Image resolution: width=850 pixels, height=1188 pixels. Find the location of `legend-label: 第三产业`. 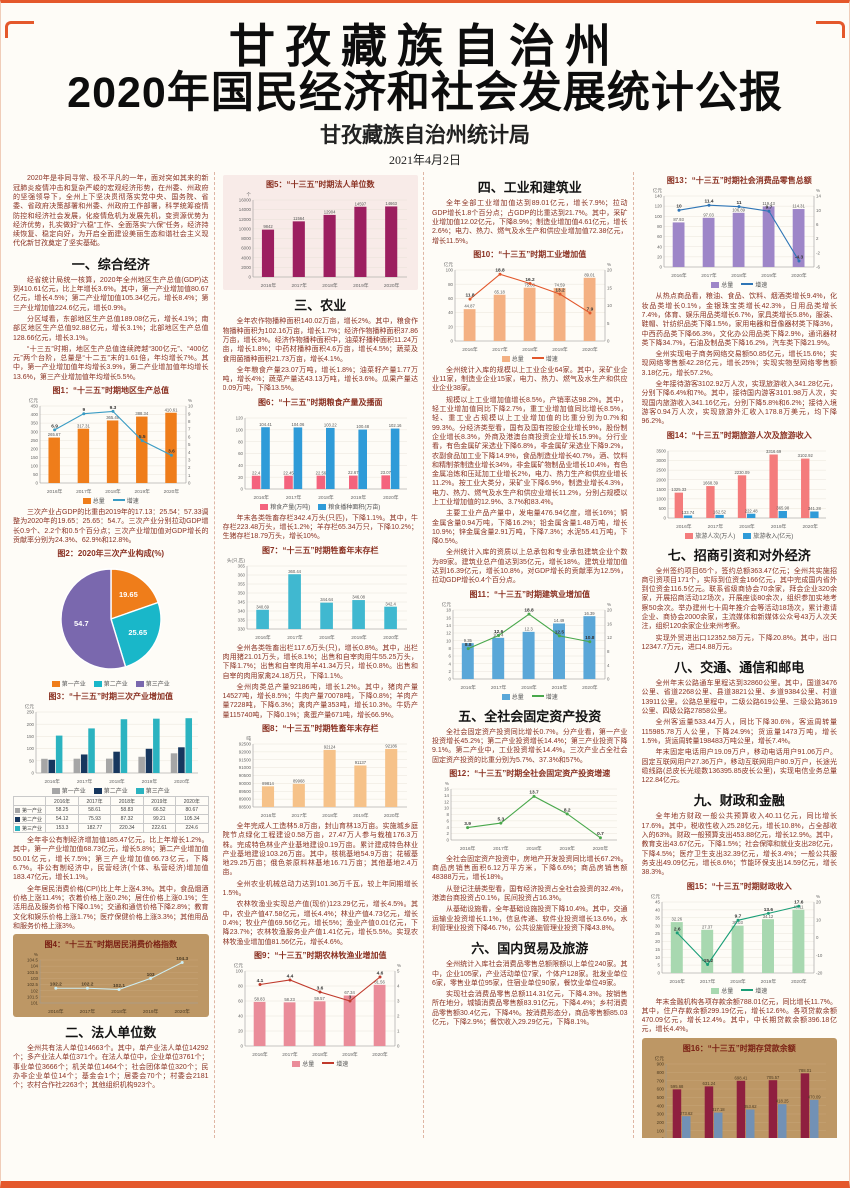

legend-label: 第三产业 is located at coordinates (157, 792).